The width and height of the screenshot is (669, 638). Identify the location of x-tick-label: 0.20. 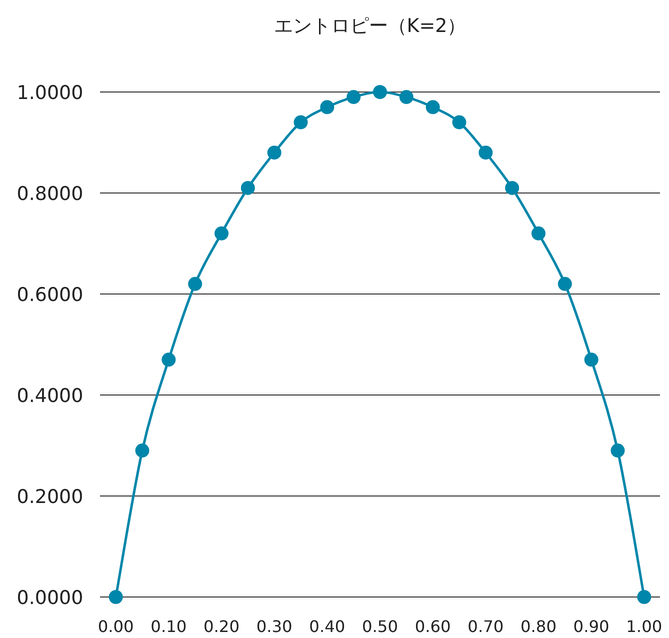
(222, 626).